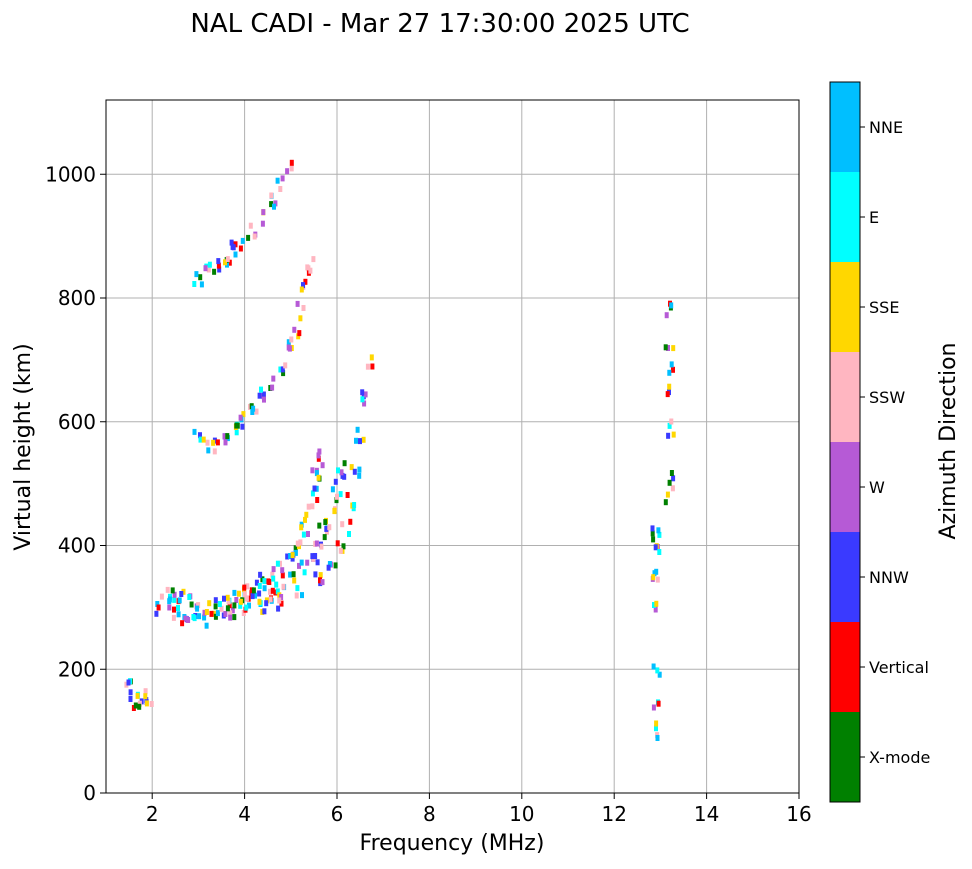 The height and width of the screenshot is (869, 972). What do you see at coordinates (845, 127) in the screenshot?
I see `colorbar-segment-nne` at bounding box center [845, 127].